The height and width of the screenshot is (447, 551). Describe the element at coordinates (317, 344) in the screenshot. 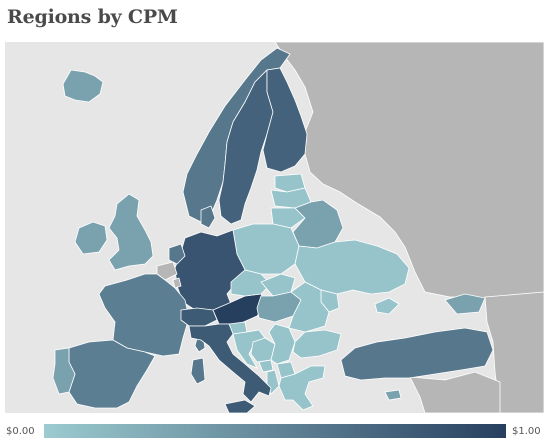

I see `region-bulgaria` at that location.